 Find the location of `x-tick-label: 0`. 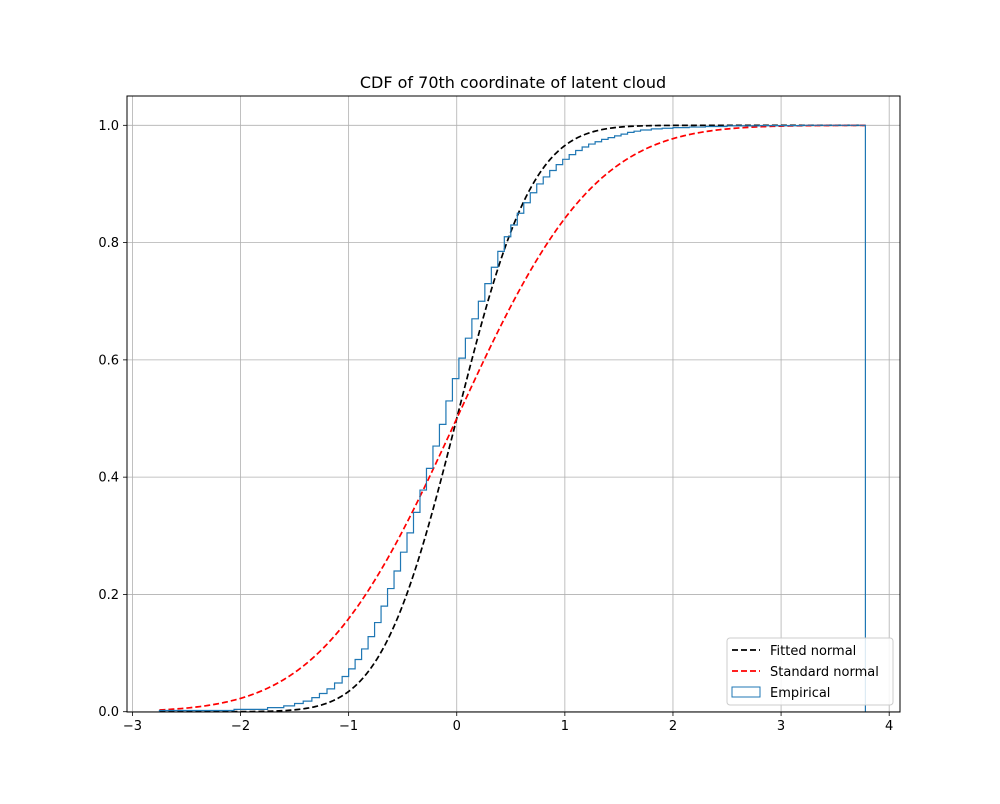

x-tick-label: 0 is located at coordinates (457, 726).